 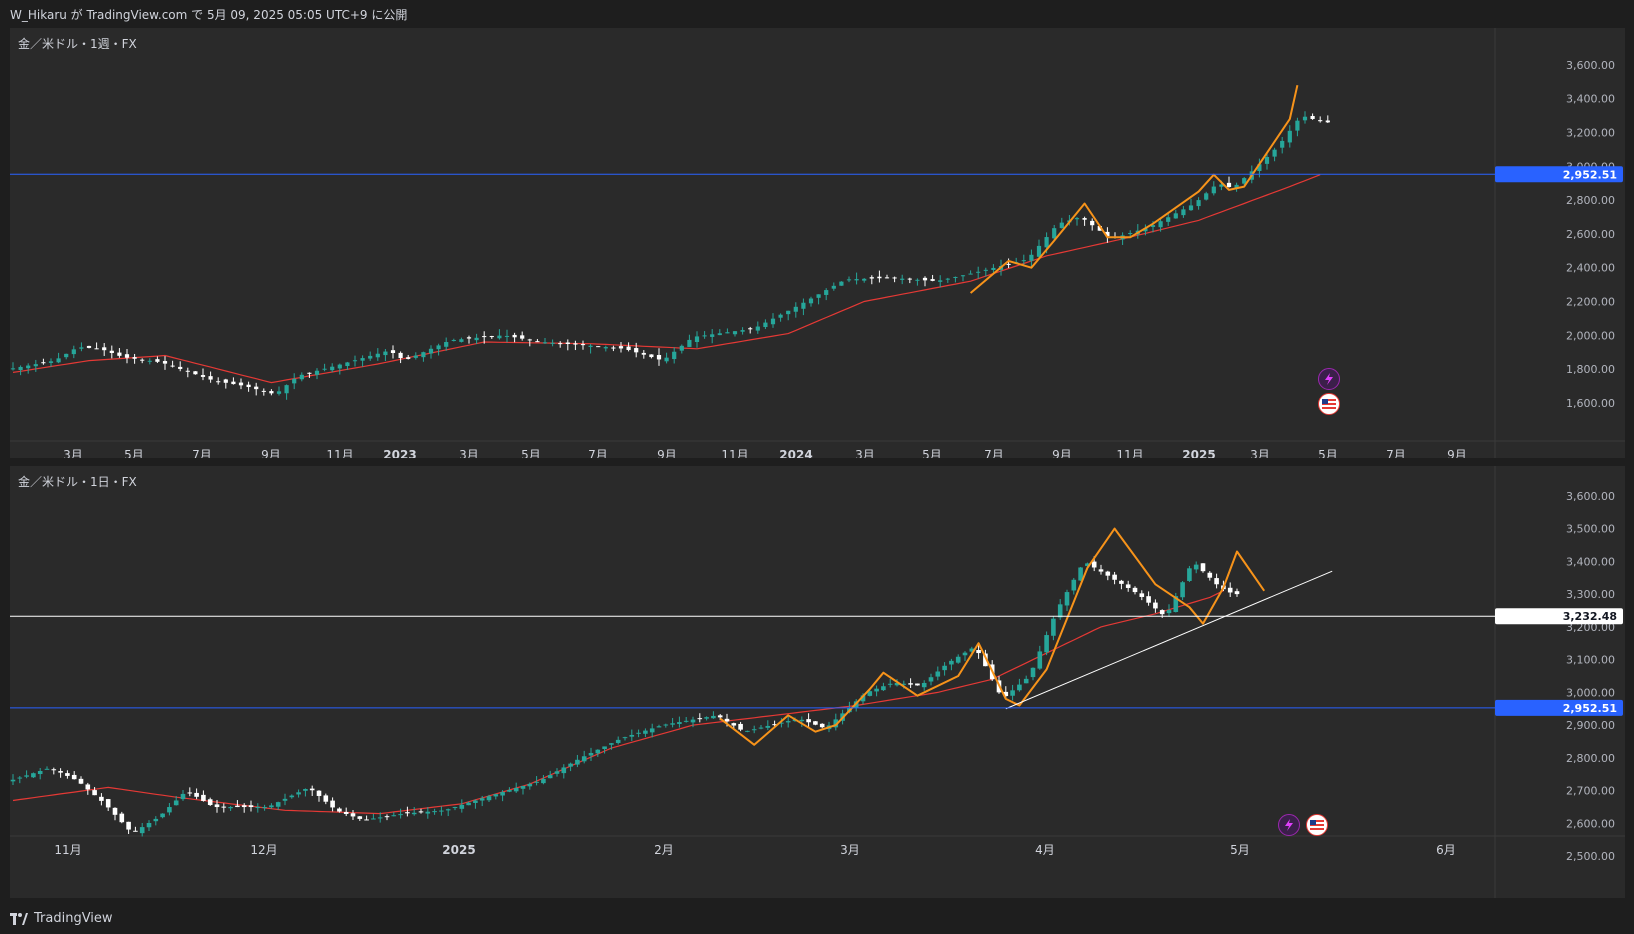 What do you see at coordinates (1590, 725) in the screenshot?
I see `price-tick-label: 2,900.00` at bounding box center [1590, 725].